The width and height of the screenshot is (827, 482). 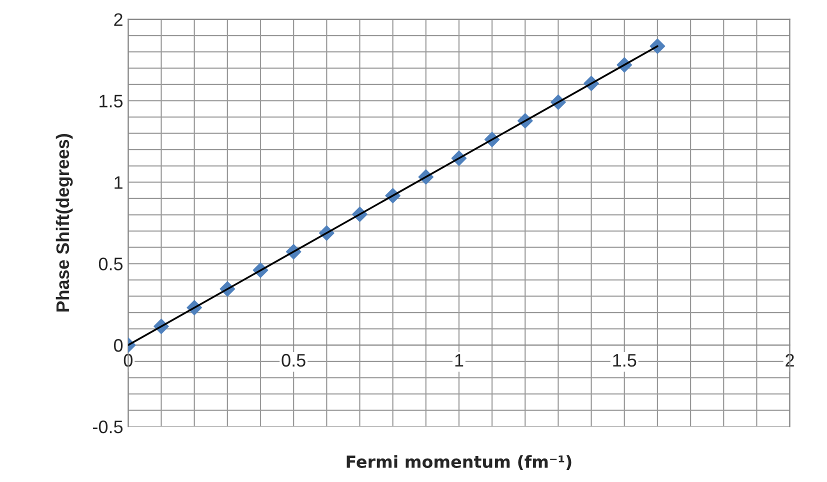 I want to click on y-tick-label: 0, so click(x=118, y=345).